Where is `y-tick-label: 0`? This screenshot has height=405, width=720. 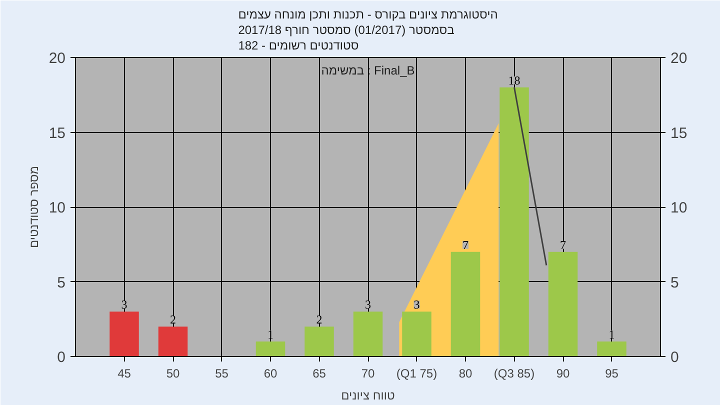
y-tick-label: 0 is located at coordinates (61, 357).